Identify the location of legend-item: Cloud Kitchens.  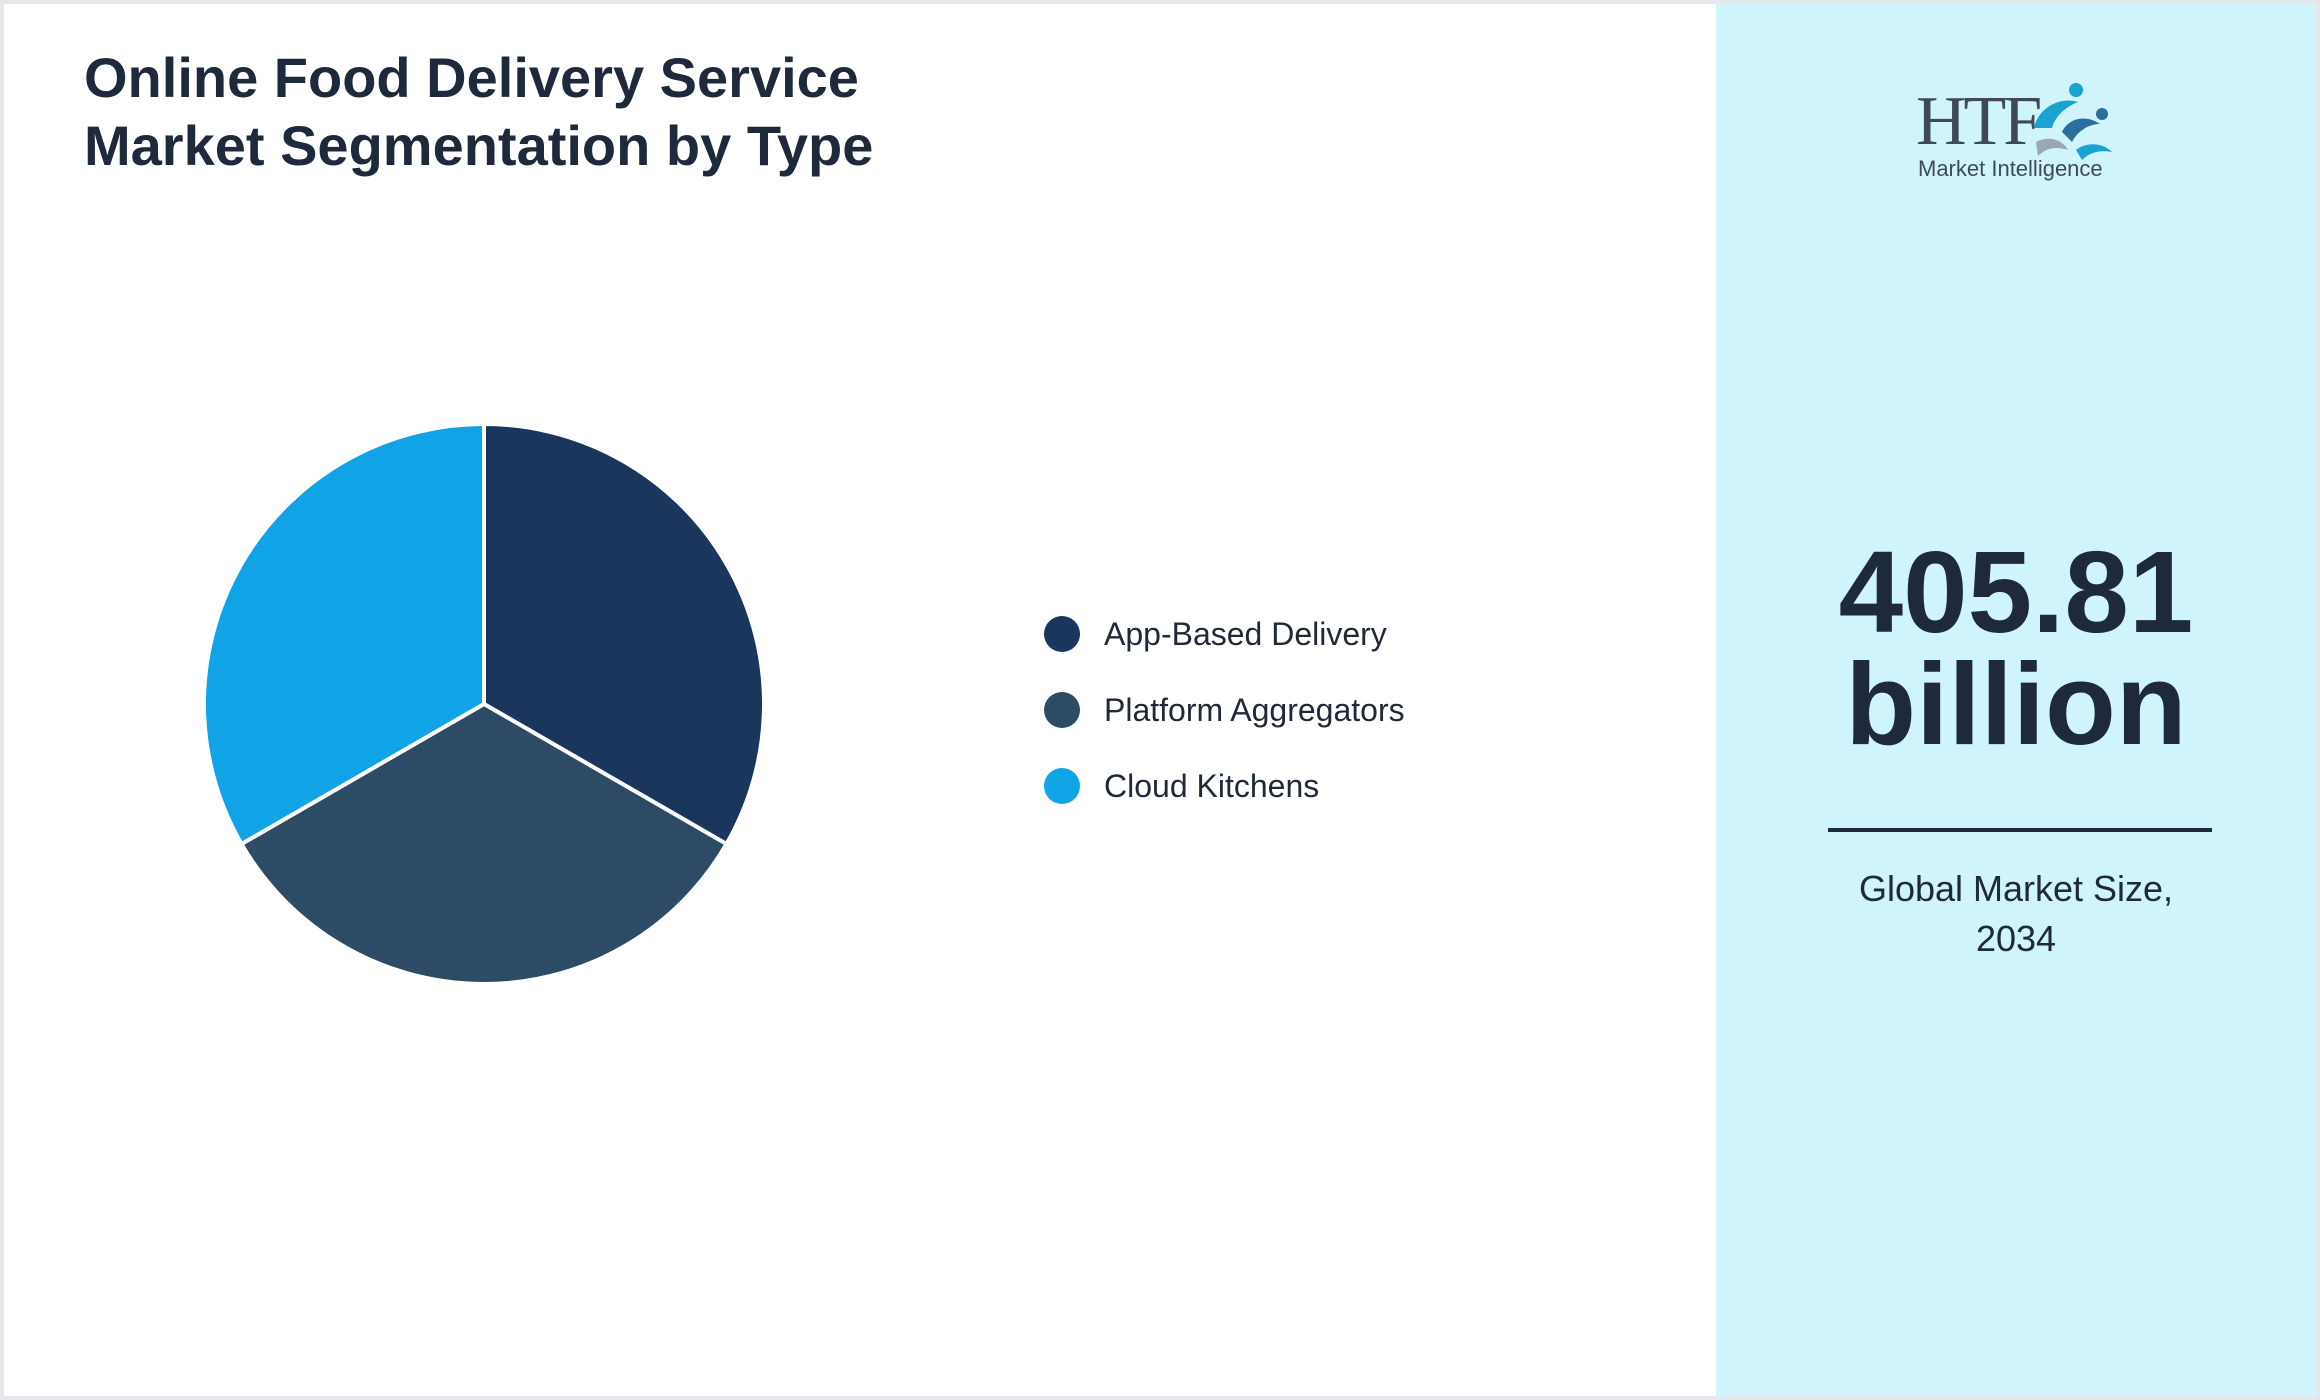
(1224, 786).